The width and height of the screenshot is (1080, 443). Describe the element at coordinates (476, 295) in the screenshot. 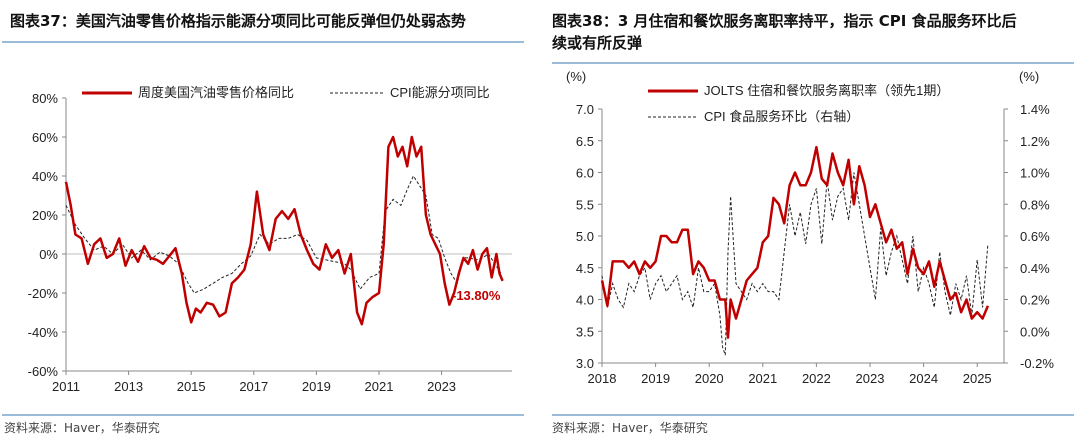

I see `latest-value-annotation: -13.80%` at that location.